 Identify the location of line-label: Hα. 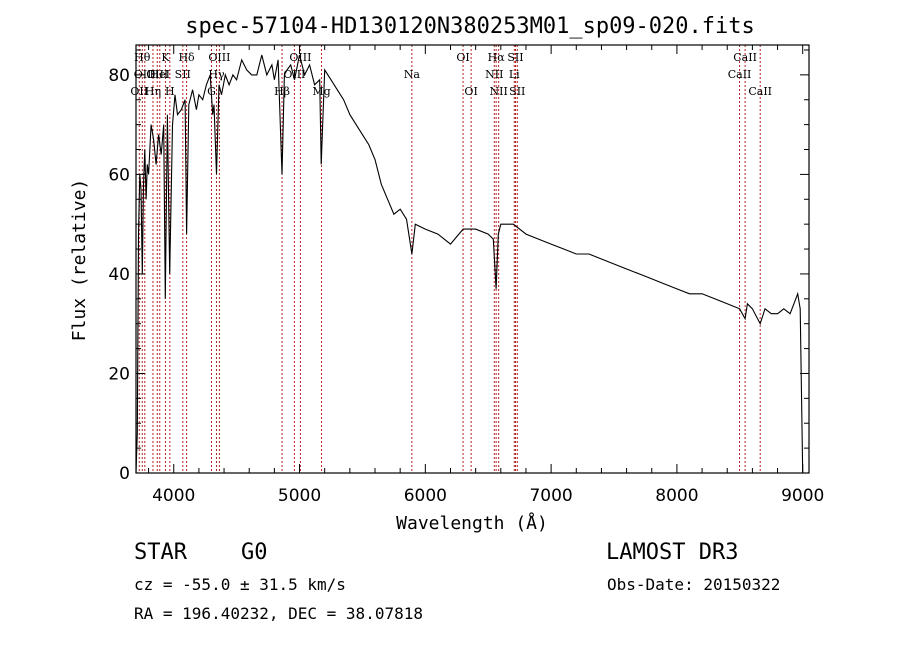
(497, 57).